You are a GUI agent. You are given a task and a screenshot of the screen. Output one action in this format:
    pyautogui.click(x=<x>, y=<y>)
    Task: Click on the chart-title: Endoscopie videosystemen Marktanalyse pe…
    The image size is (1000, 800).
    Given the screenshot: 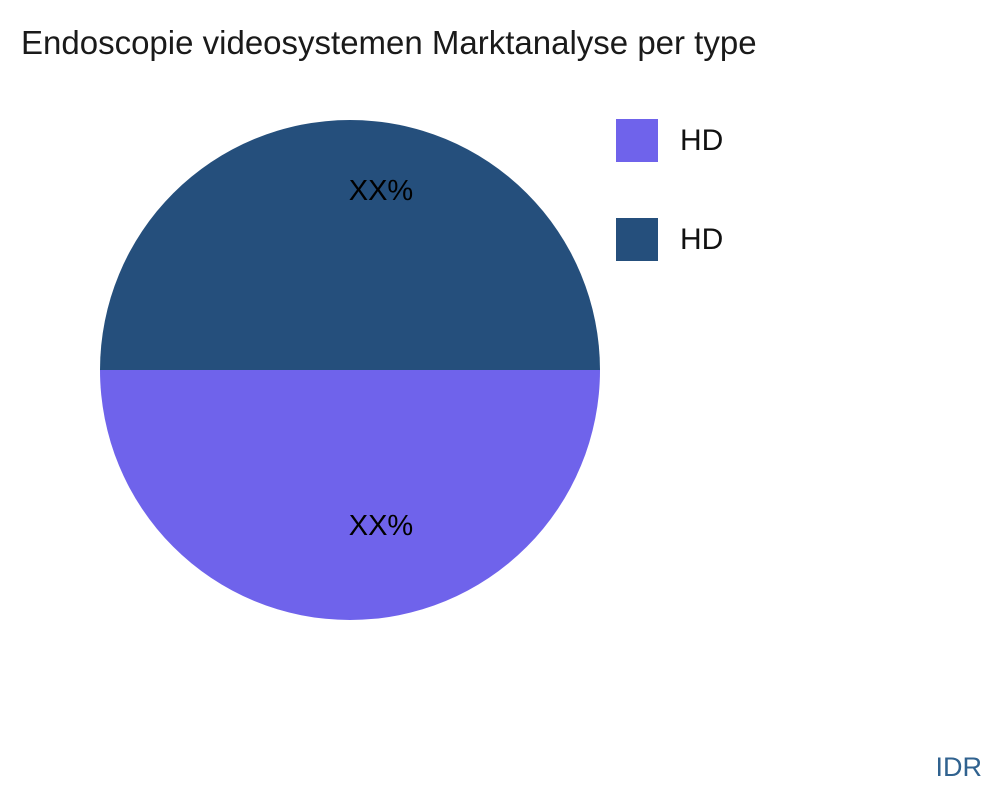 What is the action you would take?
    pyautogui.click(x=389, y=42)
    